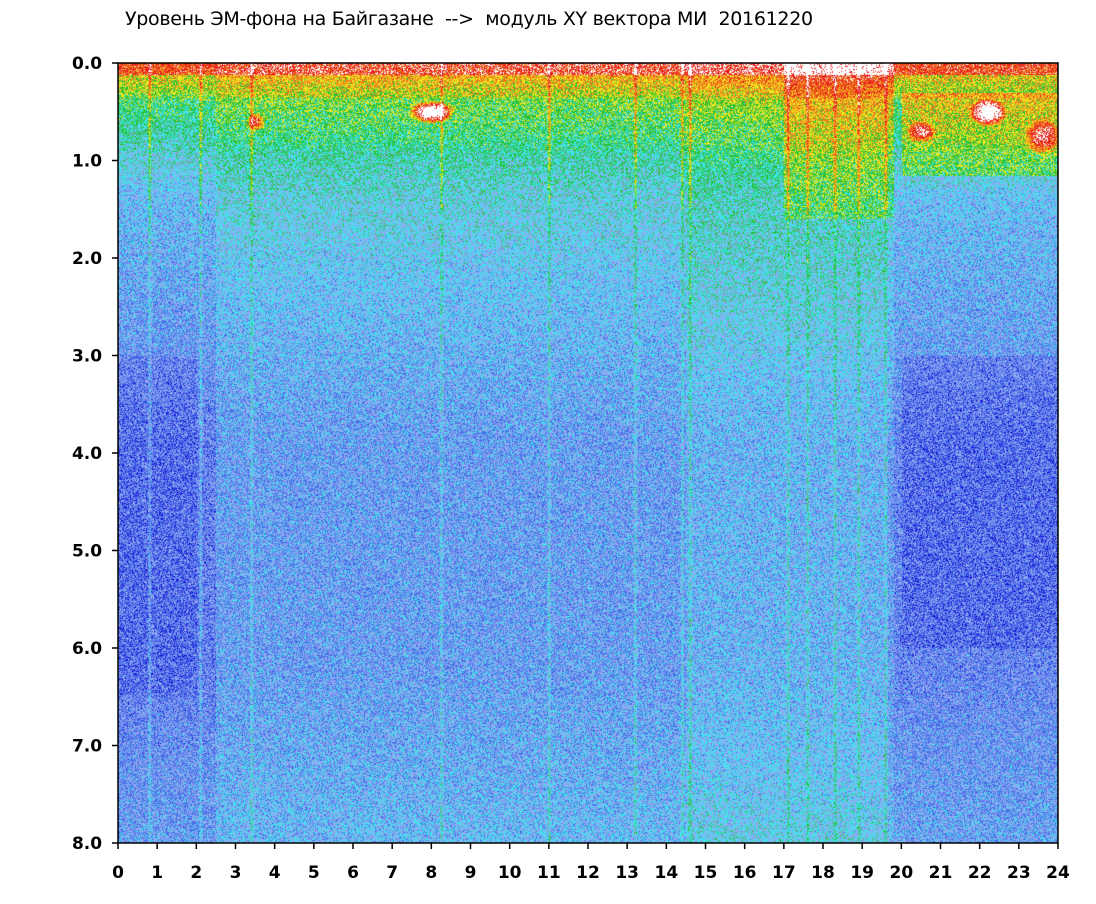  What do you see at coordinates (901, 873) in the screenshot?
I see `x-tick-label: 20` at bounding box center [901, 873].